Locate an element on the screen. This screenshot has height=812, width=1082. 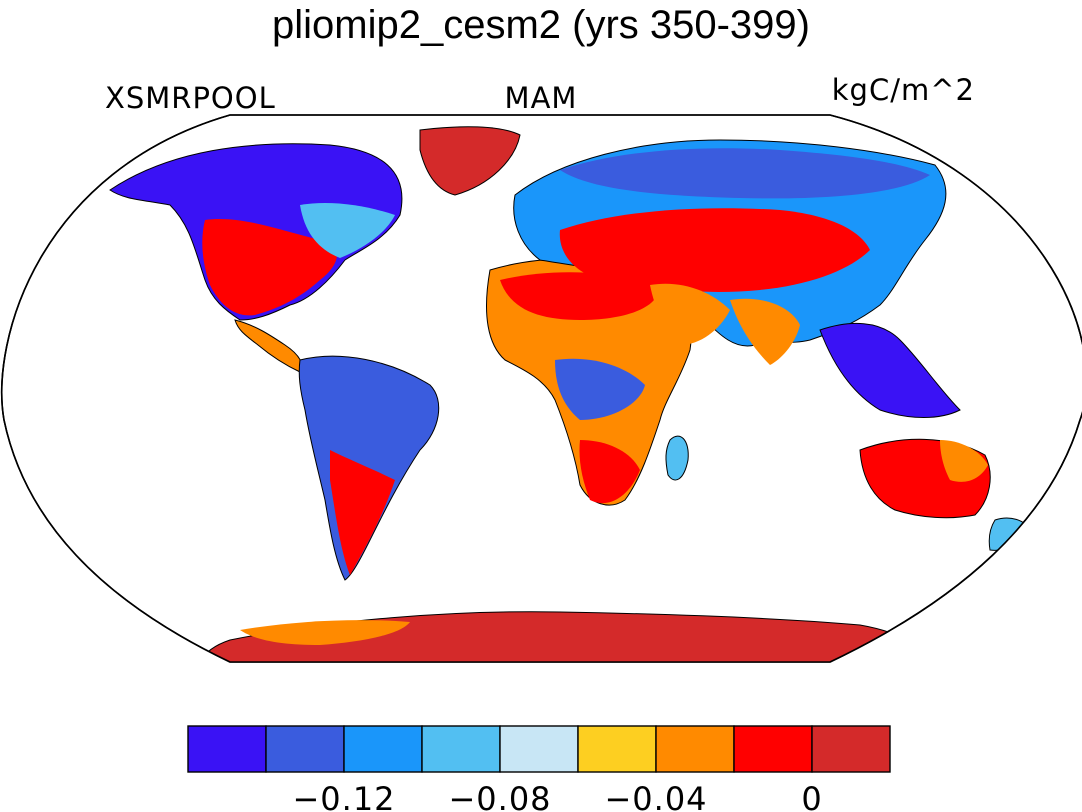
colorbar-tick-label: −0.04 is located at coordinates (655, 796).